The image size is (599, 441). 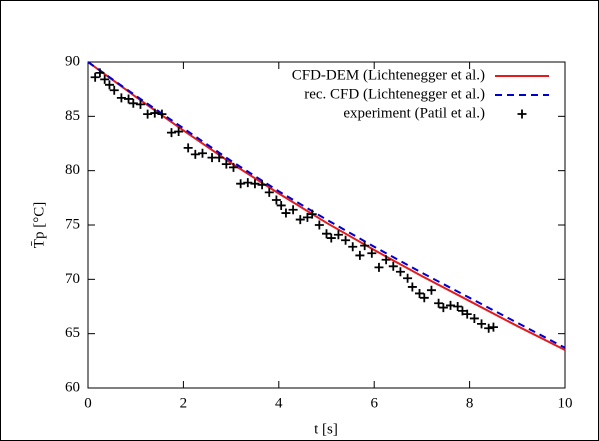 I want to click on legend-label: CFD-DEM (Lichtenegger et al.), so click(x=388, y=75).